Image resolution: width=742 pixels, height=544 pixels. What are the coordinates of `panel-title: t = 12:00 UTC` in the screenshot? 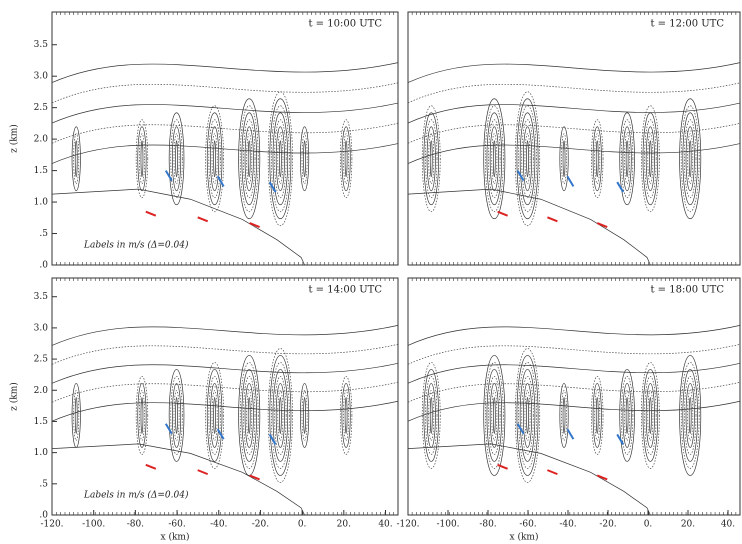 It's located at (687, 24).